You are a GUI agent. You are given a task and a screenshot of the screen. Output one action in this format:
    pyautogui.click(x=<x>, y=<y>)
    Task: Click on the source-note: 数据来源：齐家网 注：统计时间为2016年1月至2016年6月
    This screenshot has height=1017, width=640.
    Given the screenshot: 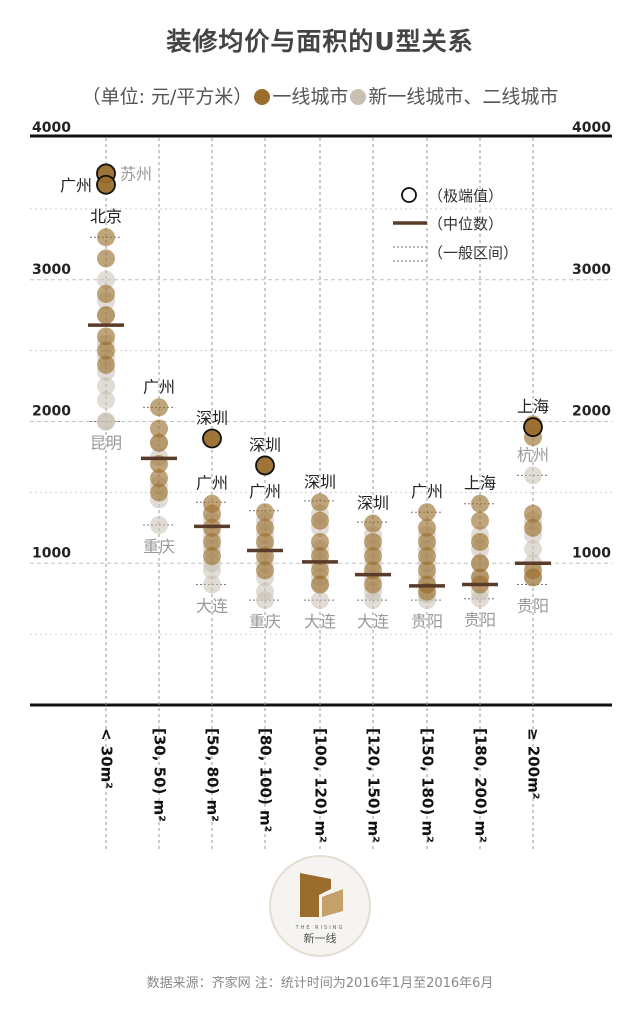 What is the action you would take?
    pyautogui.click(x=320, y=983)
    